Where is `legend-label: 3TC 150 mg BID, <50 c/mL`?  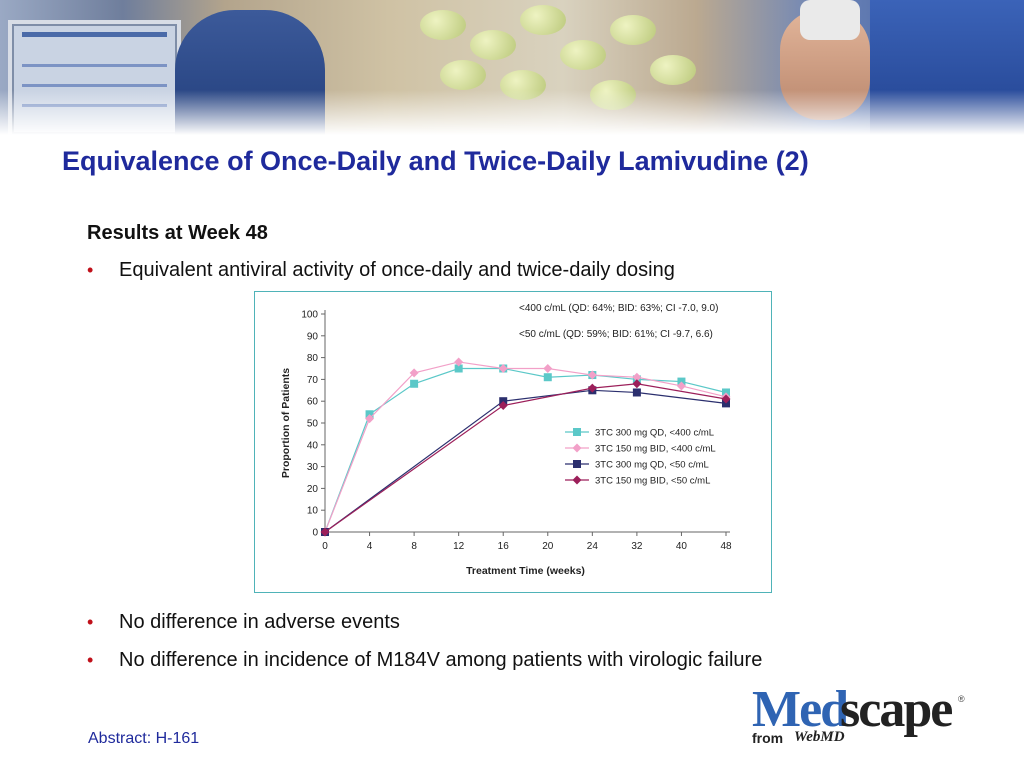
legend-label: 3TC 150 mg BID, <50 c/mL is located at coordinates (652, 481).